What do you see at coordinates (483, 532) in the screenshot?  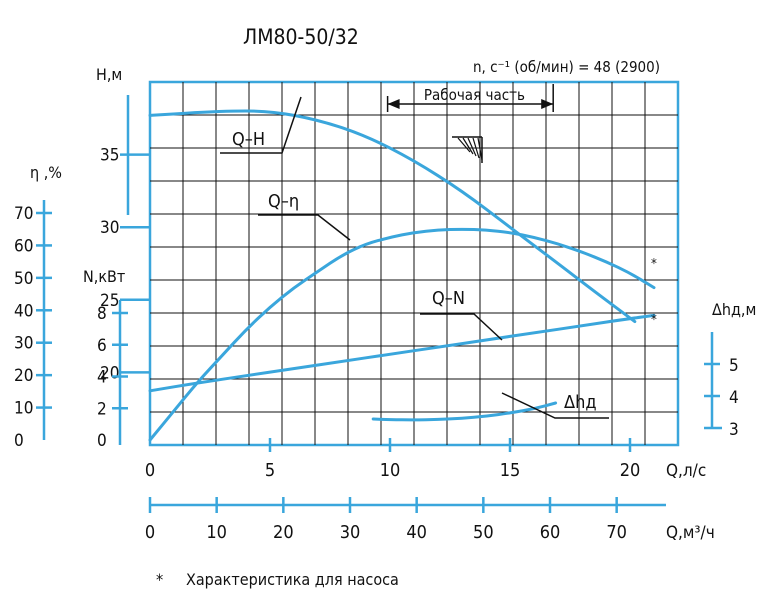 I see `x2-axis-tick-label: 50` at bounding box center [483, 532].